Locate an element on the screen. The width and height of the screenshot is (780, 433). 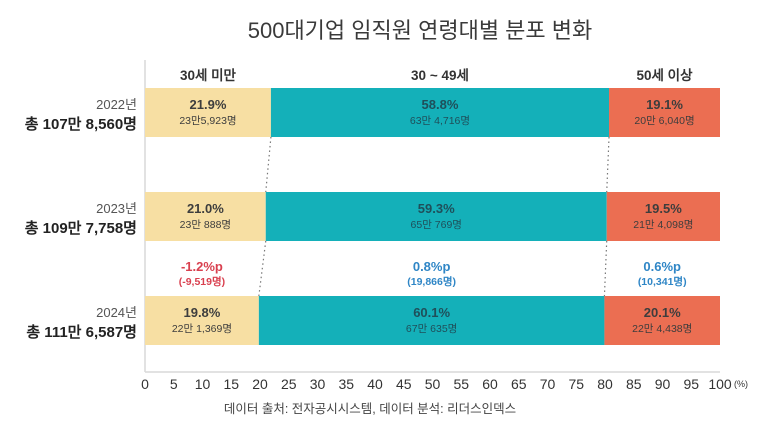
bar-percent-label: 59.3% is located at coordinates (436, 208).